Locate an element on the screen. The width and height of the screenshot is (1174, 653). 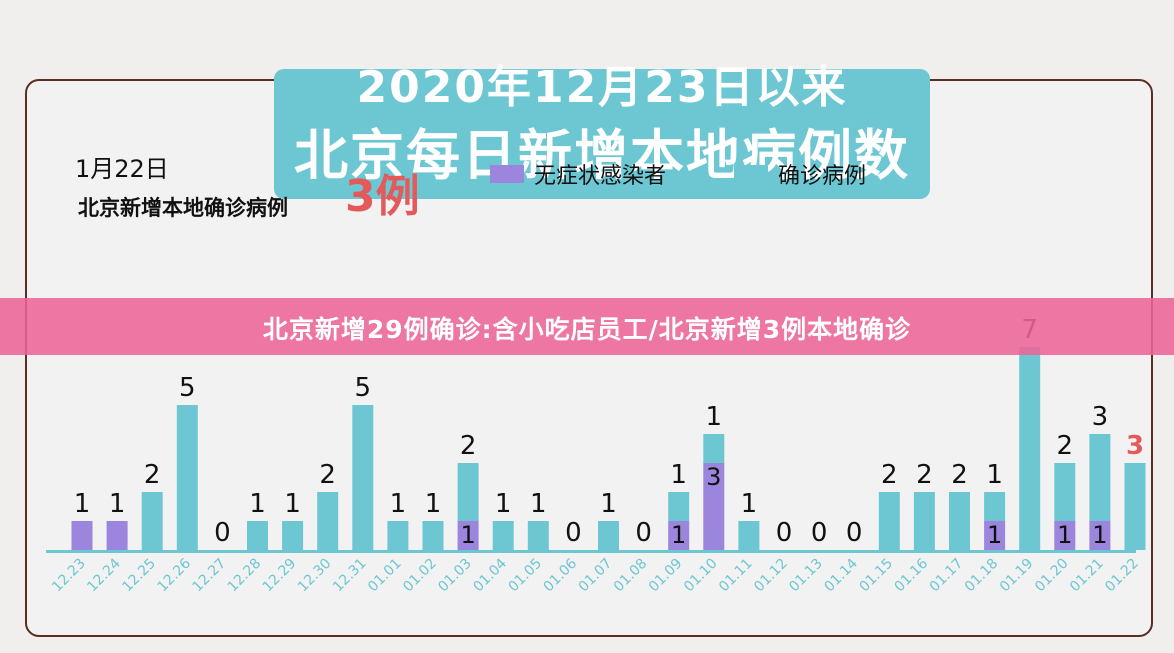
x-tick-label: 01.21 is located at coordinates (1087, 576).